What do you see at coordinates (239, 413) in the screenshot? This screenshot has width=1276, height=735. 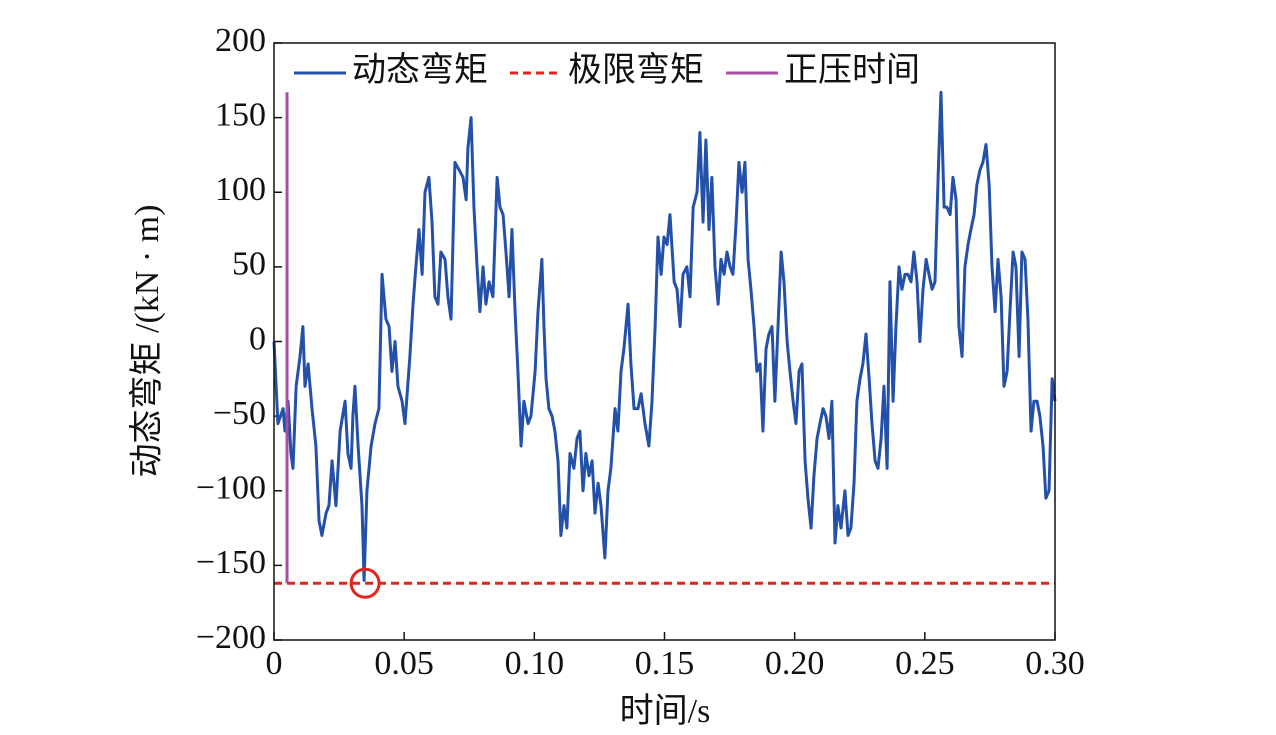 I see `y-tick-label: −50` at bounding box center [239, 413].